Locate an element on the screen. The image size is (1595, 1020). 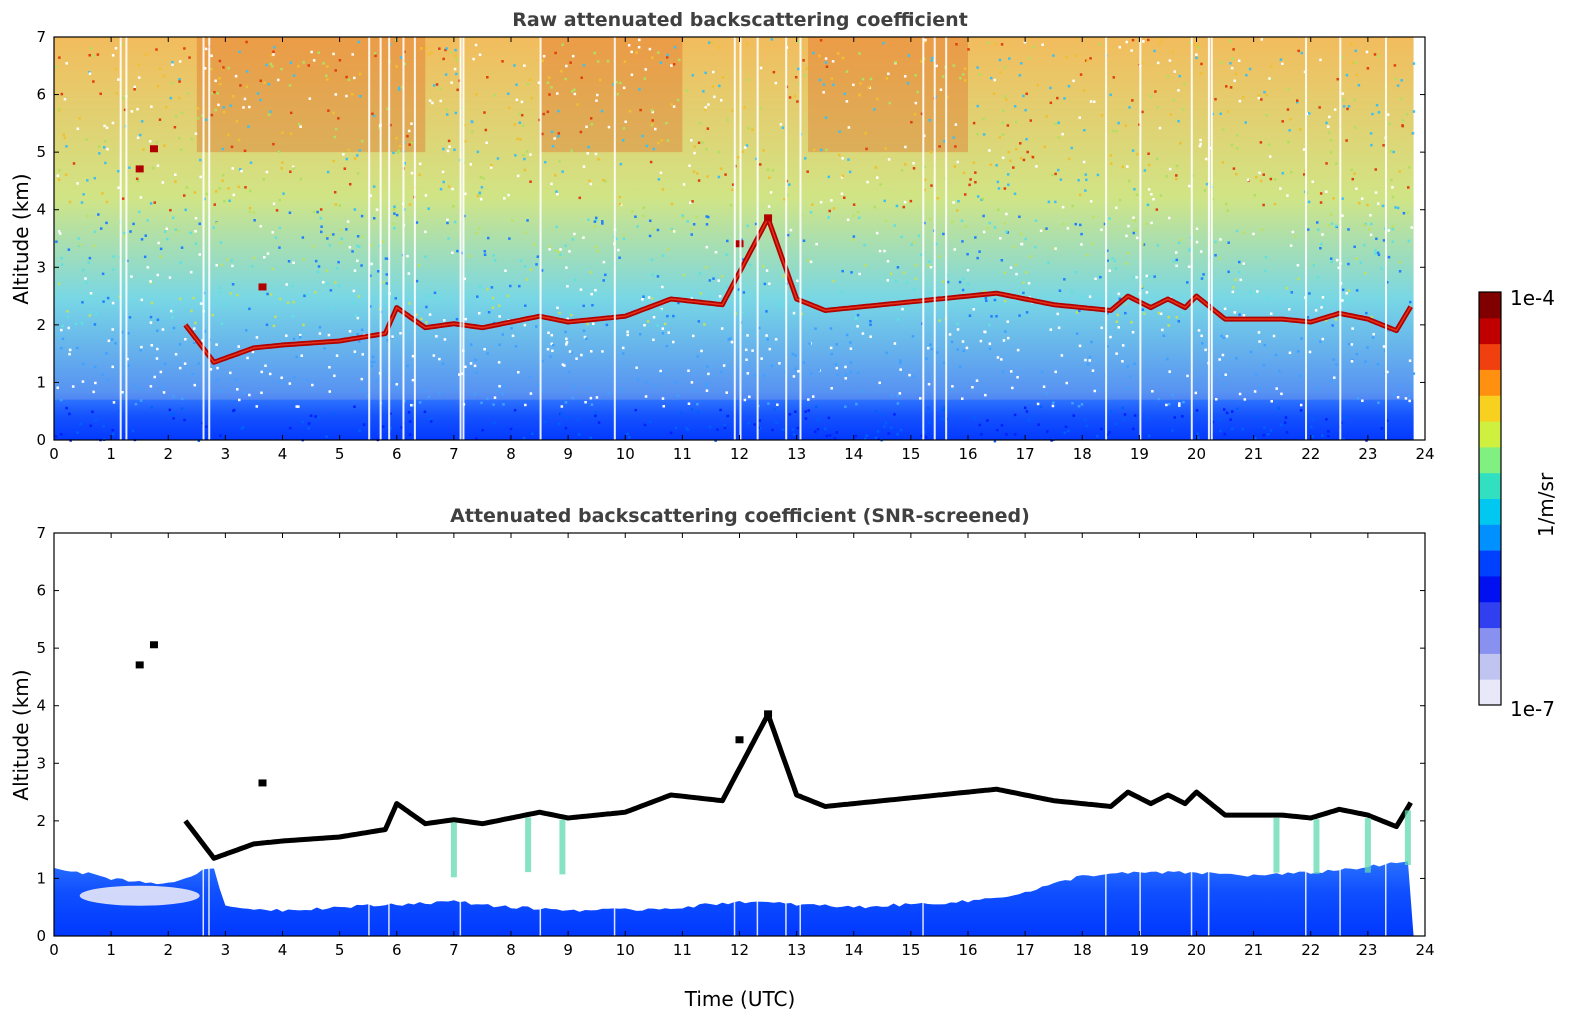
raw-isolated-feature is located at coordinates (139, 169).